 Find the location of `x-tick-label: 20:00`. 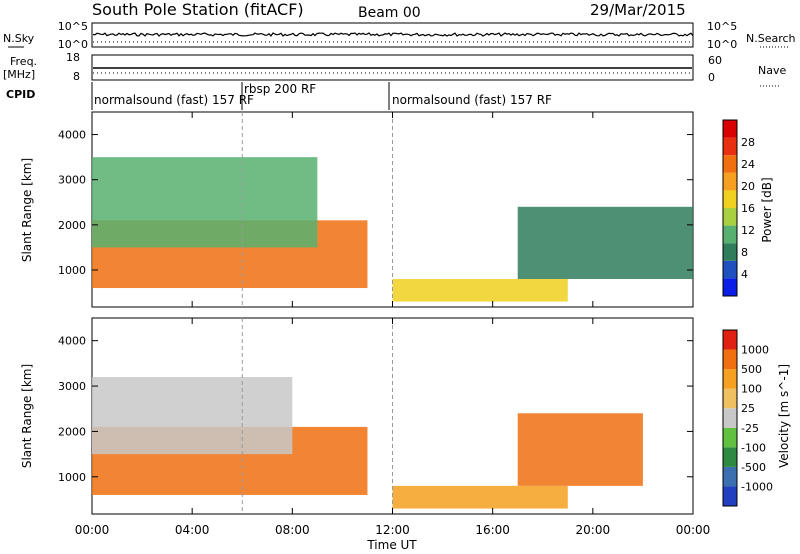

x-tick-label: 20:00 is located at coordinates (593, 530).